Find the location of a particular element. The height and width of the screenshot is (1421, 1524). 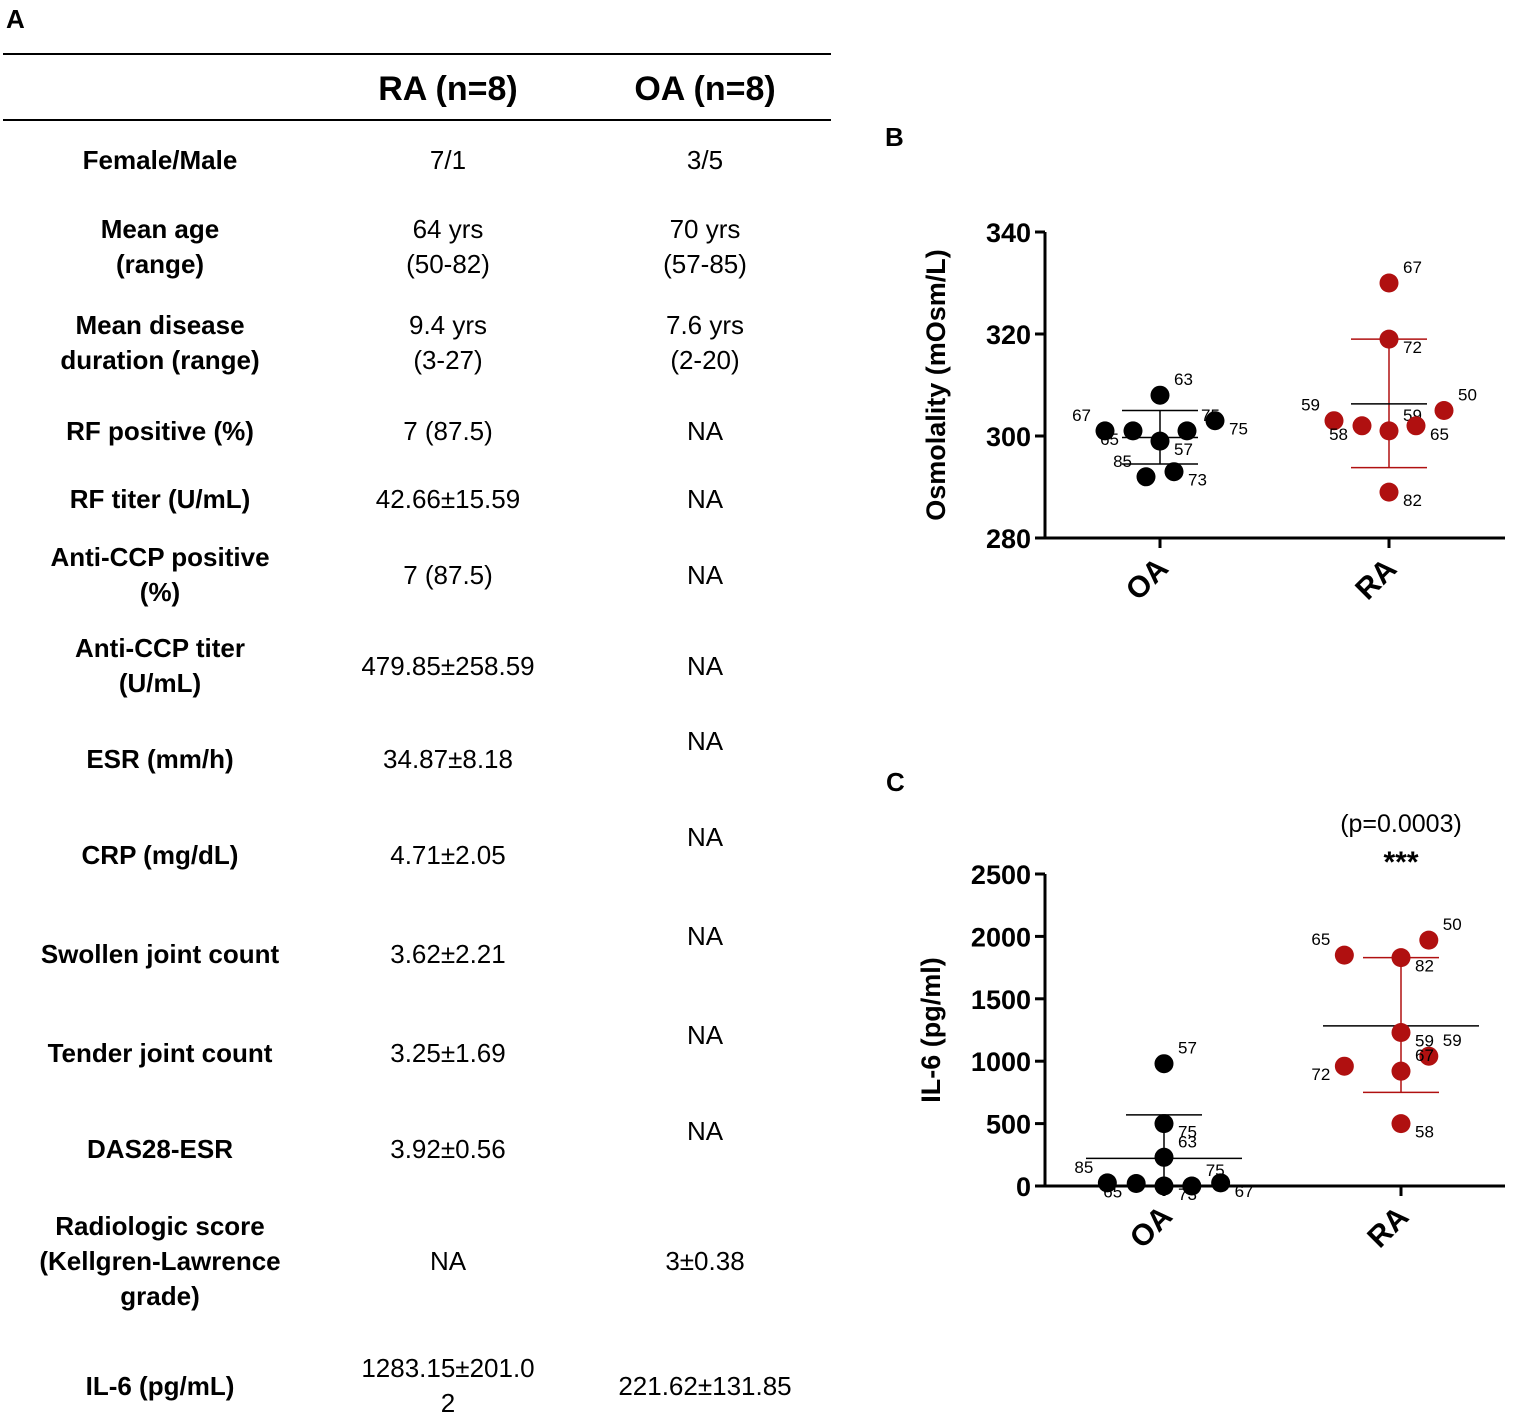

oa-value: 7.6 yrs (2-20) is located at coordinates (705, 342).